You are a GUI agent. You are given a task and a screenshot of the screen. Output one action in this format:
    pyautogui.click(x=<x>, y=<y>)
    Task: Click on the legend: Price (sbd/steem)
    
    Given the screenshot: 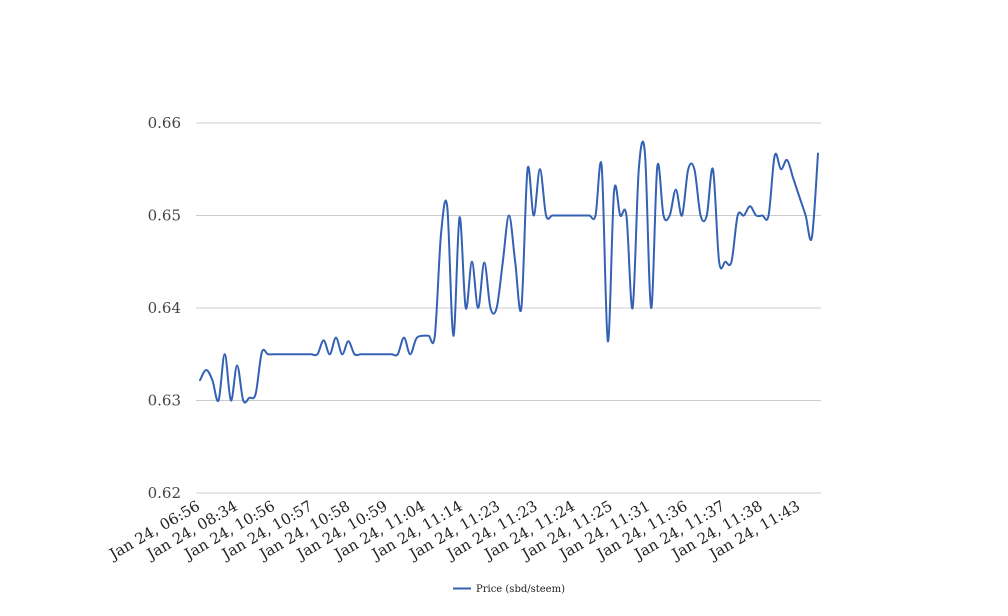 What is the action you would take?
    pyautogui.click(x=509, y=589)
    